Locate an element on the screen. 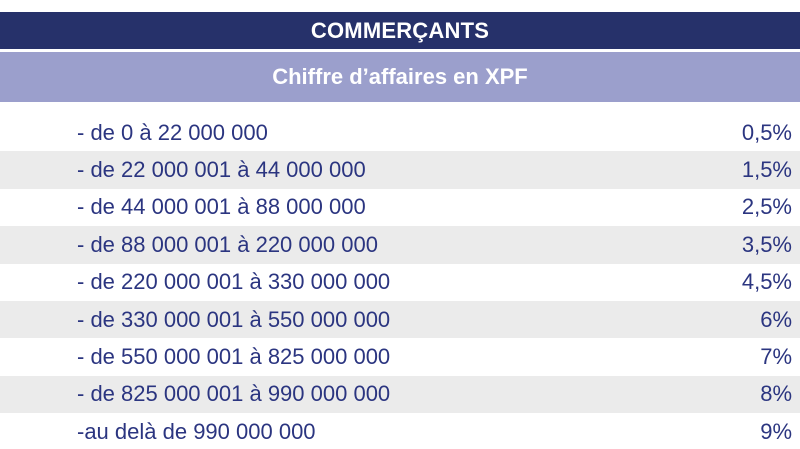 The image size is (800, 449). row-rate: 8% is located at coordinates (776, 394).